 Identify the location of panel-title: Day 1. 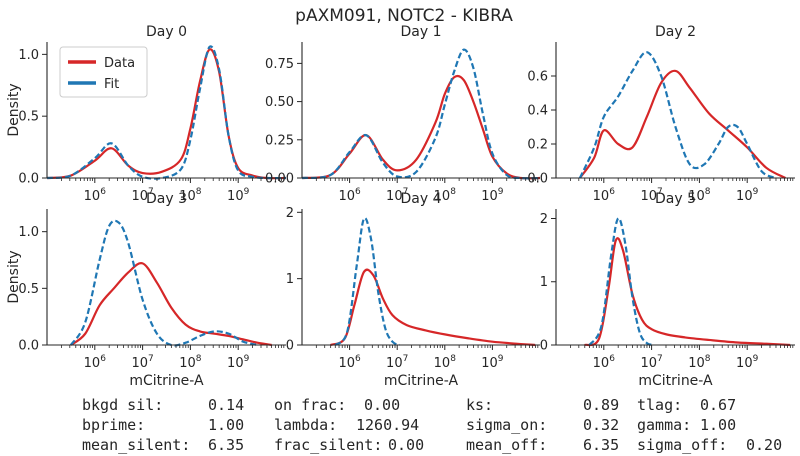
(420, 32).